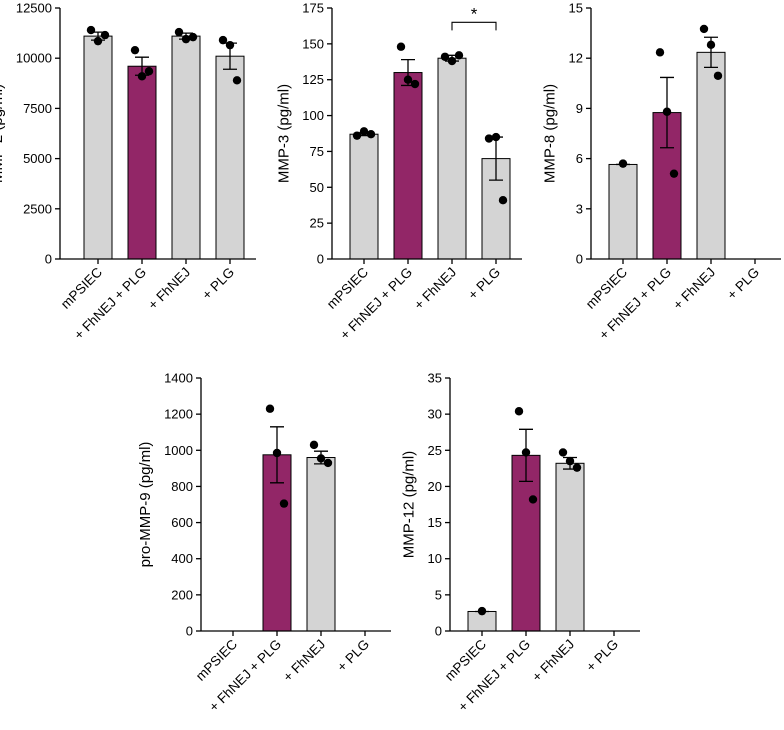  I want to click on y-tick-label: 125, so click(313, 79).